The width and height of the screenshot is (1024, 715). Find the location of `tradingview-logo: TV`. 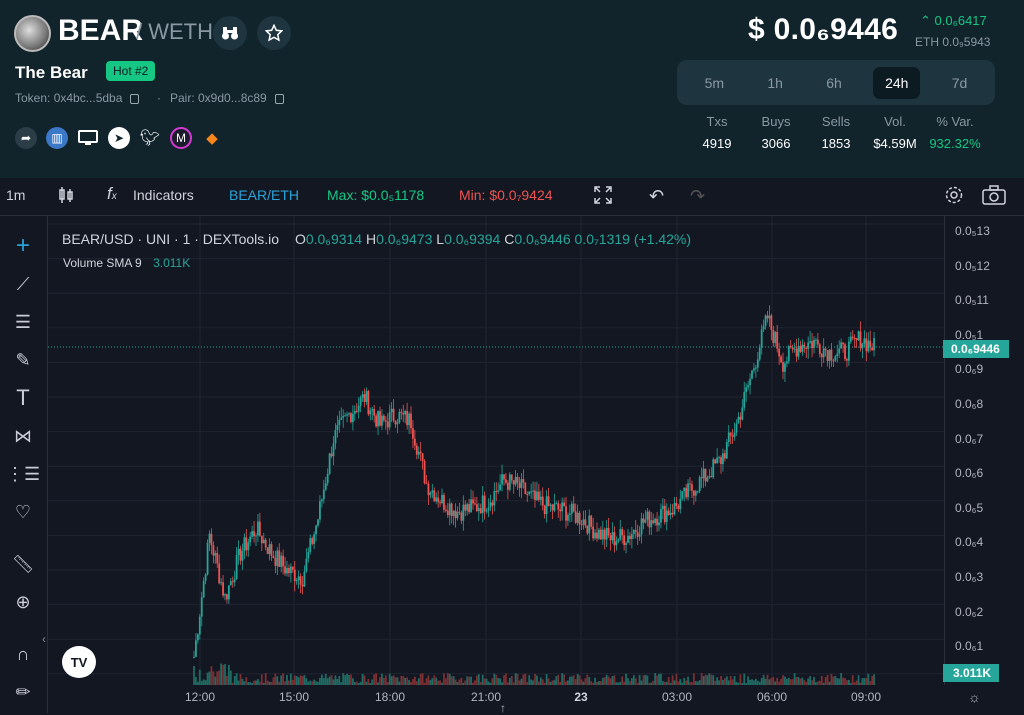

tradingview-logo: TV is located at coordinates (79, 662).